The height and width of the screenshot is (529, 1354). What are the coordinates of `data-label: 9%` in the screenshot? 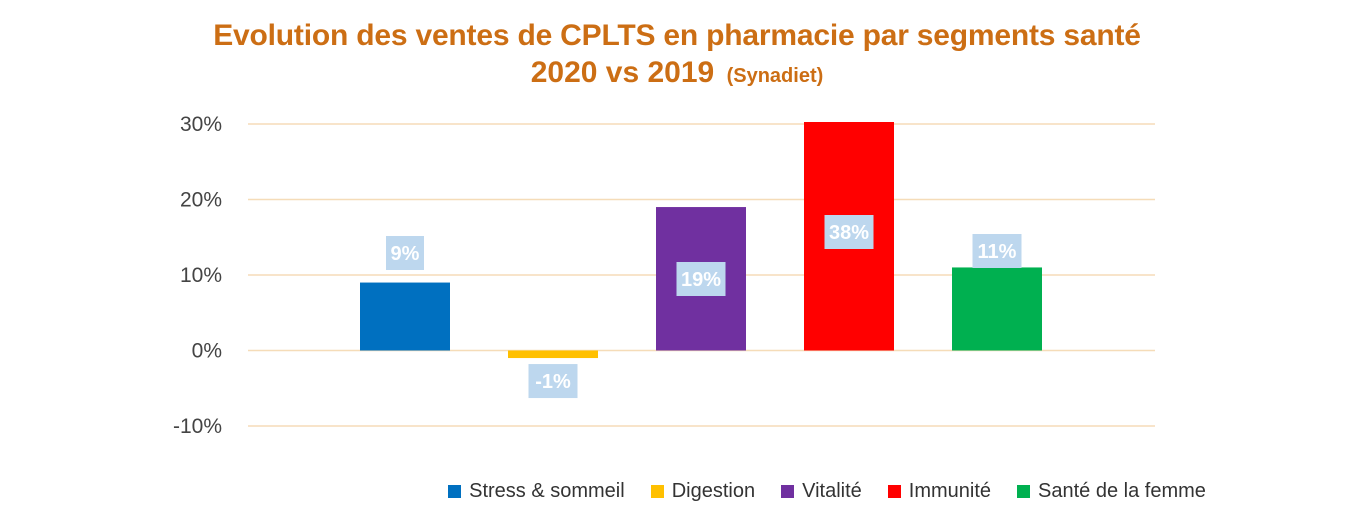 It's located at (405, 254).